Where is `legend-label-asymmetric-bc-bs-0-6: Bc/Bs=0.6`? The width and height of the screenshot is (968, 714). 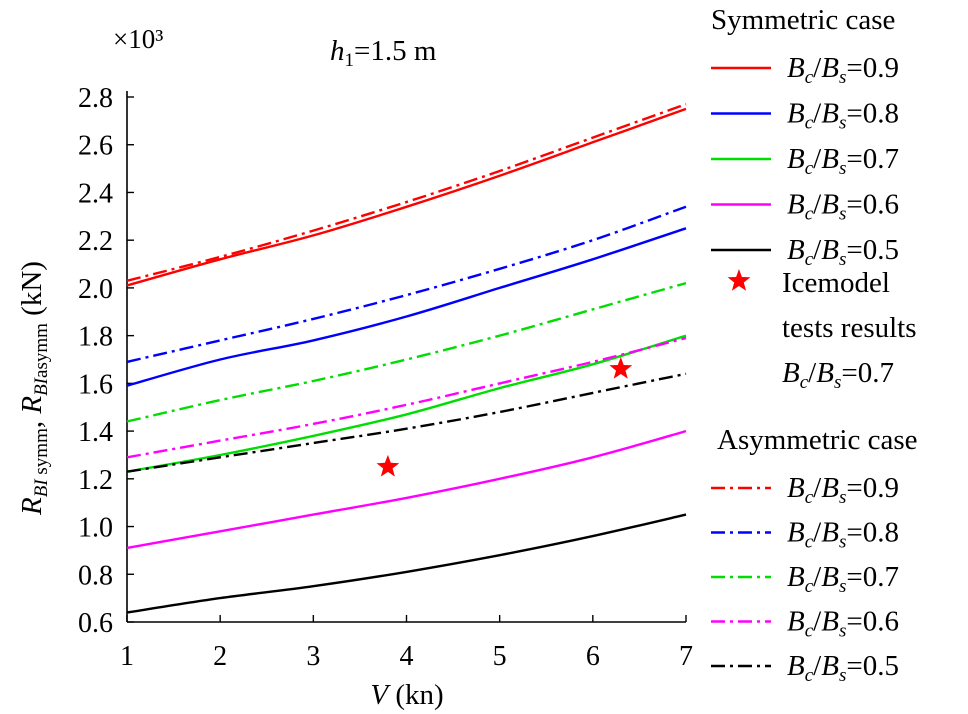 legend-label-asymmetric-bc-bs-0-6: Bc/Bs=0.6 is located at coordinates (843, 624).